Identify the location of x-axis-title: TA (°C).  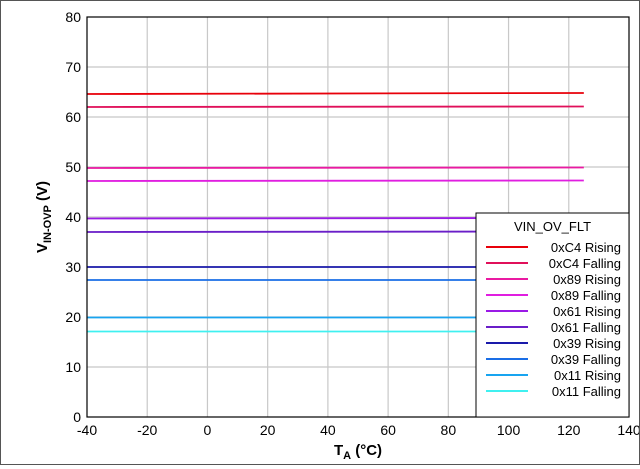
(358, 452).